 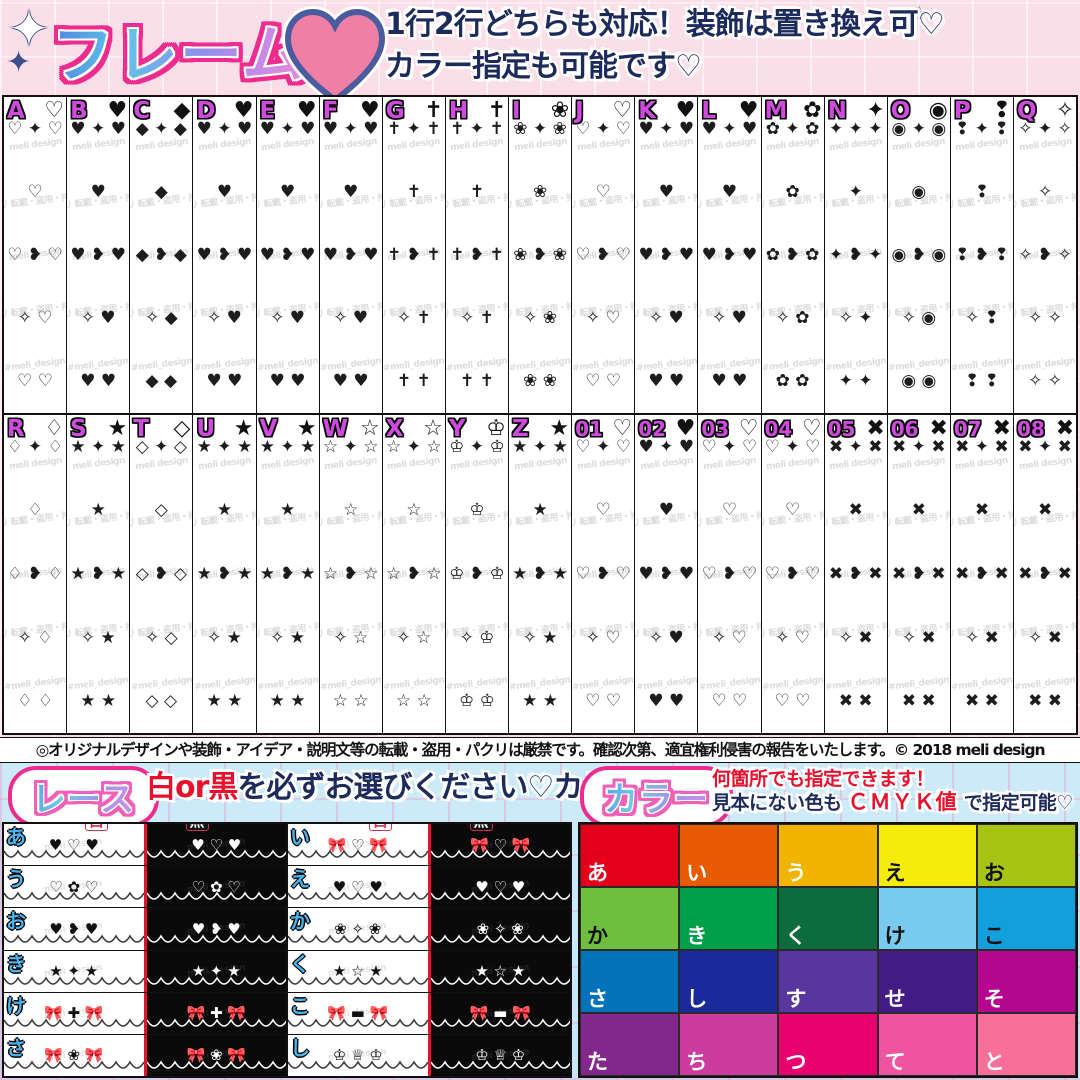 I want to click on lace-swatch-け-black: meli design 🎀 ✚ 🎀, so click(x=216, y=1013).